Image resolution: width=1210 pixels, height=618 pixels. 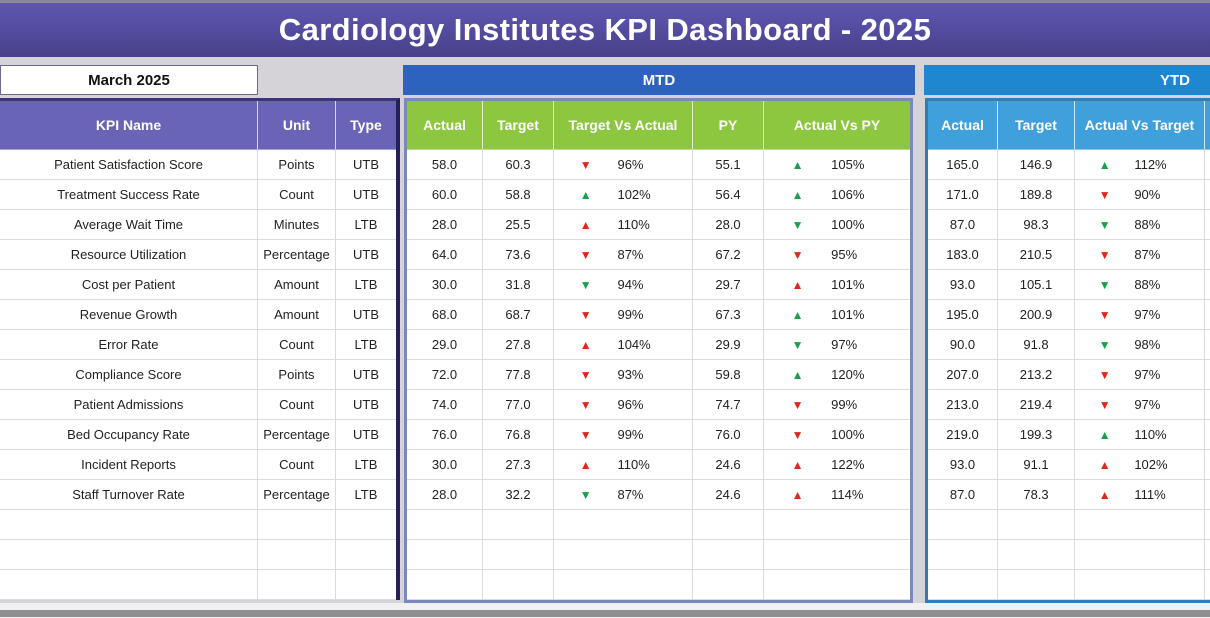 What do you see at coordinates (1036, 435) in the screenshot?
I see `ytd-target-cell: 199.3` at bounding box center [1036, 435].